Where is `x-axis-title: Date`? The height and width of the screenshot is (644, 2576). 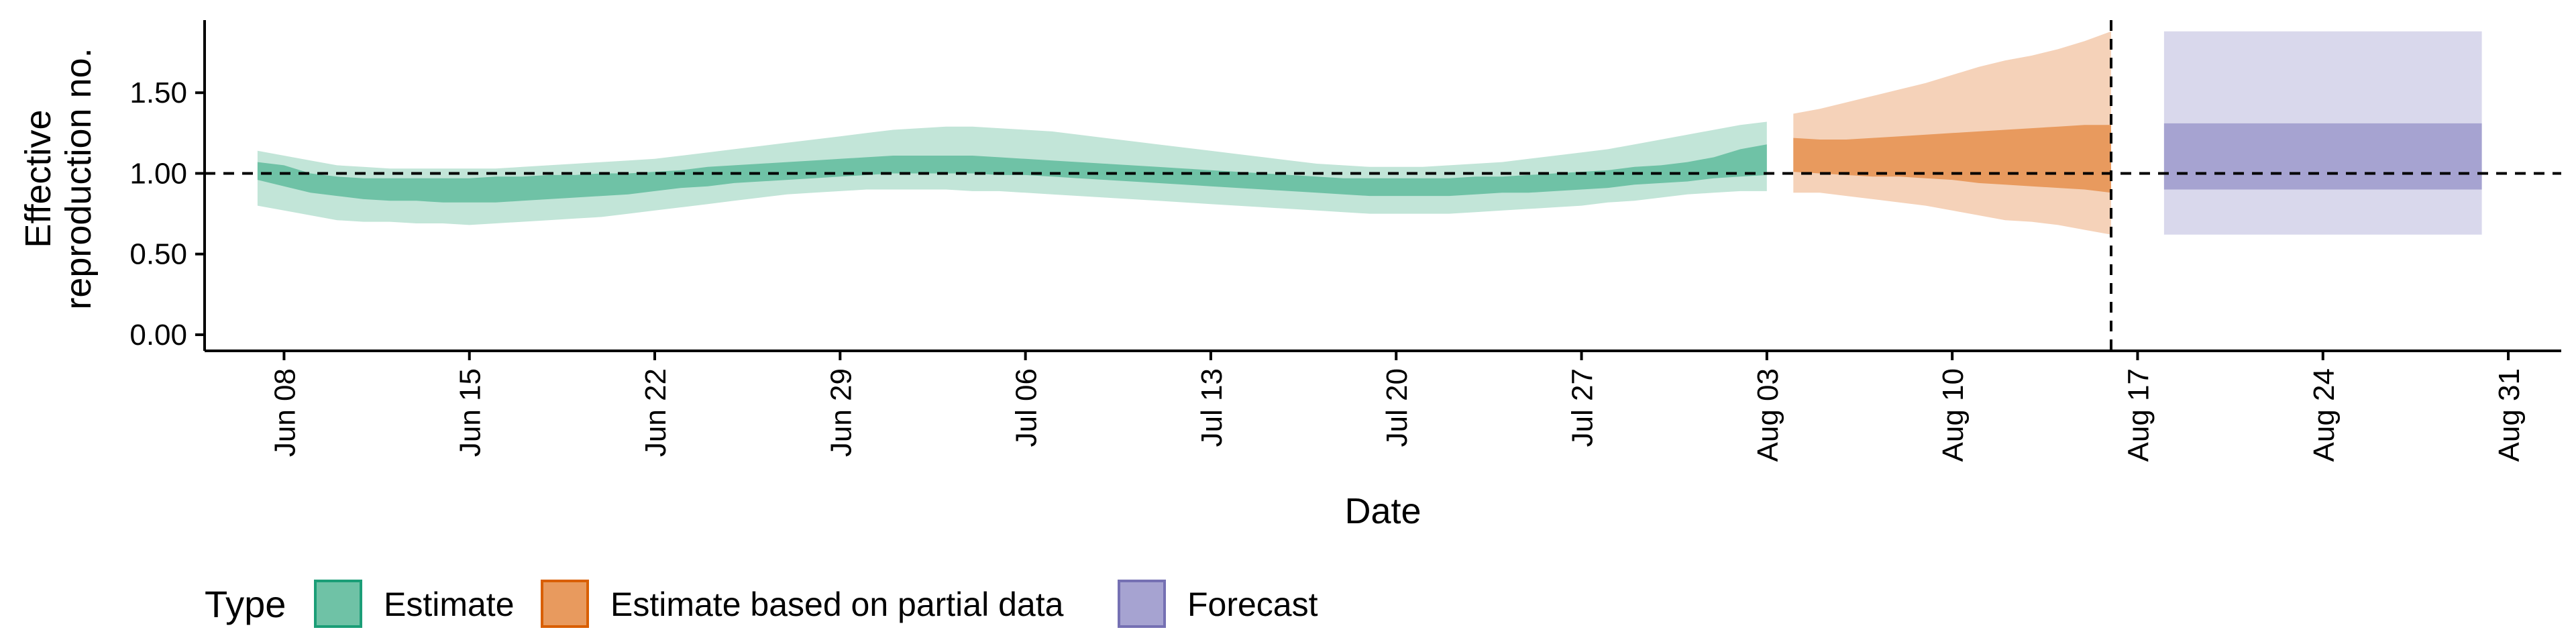
x-axis-title: Date is located at coordinates (1382, 511).